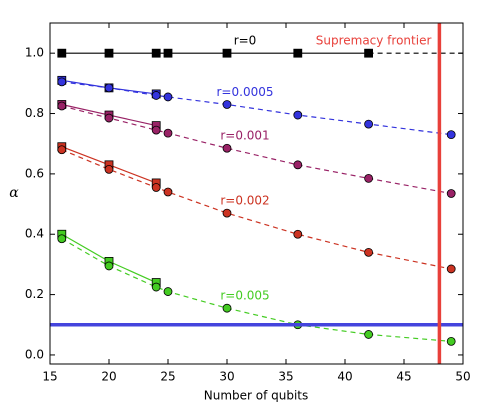 Image resolution: width=493 pixels, height=414 pixels. What do you see at coordinates (34, 294) in the screenshot?
I see `y-tick-label: 0.2` at bounding box center [34, 294].